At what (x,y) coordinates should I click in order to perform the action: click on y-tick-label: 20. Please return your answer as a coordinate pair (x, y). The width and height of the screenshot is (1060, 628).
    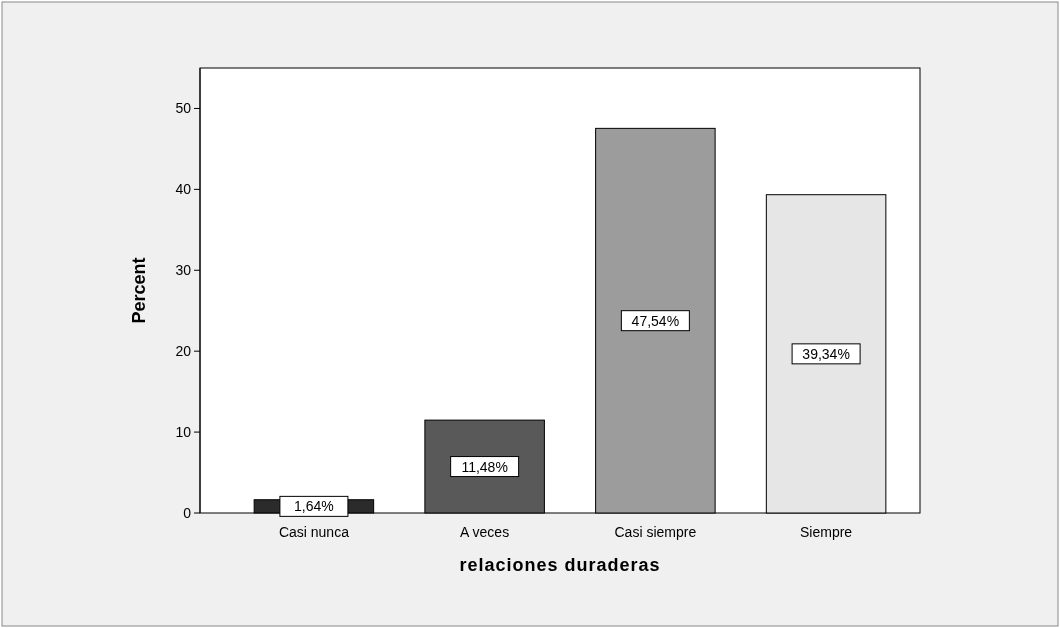
    Looking at the image, I should click on (183, 351).